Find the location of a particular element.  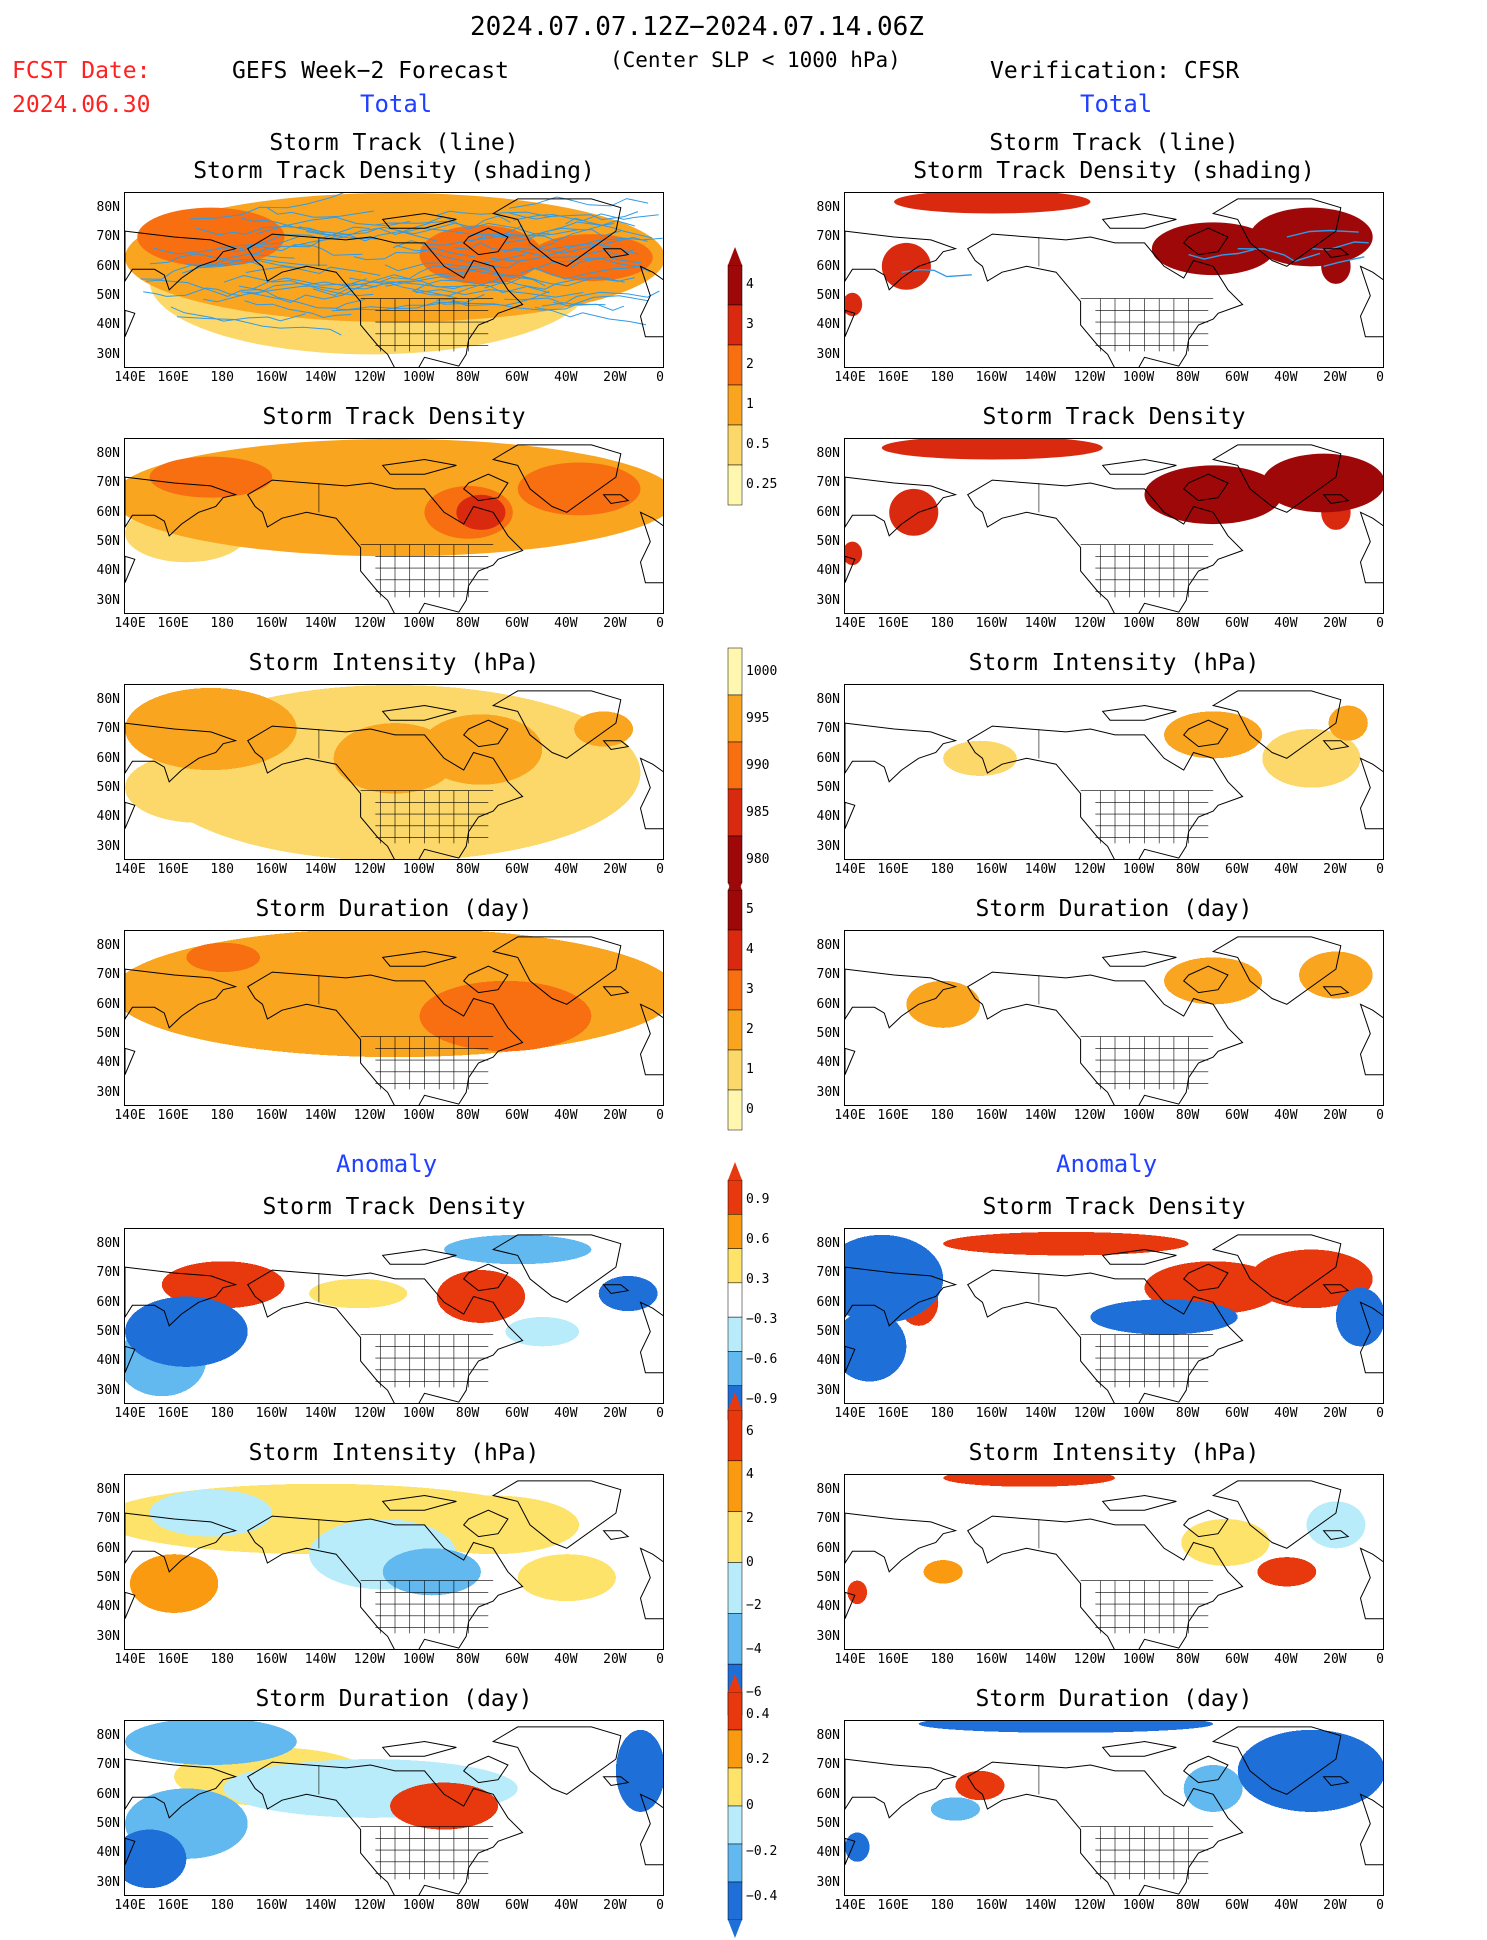

colorbar-label: 0.4 is located at coordinates (758, 1714).